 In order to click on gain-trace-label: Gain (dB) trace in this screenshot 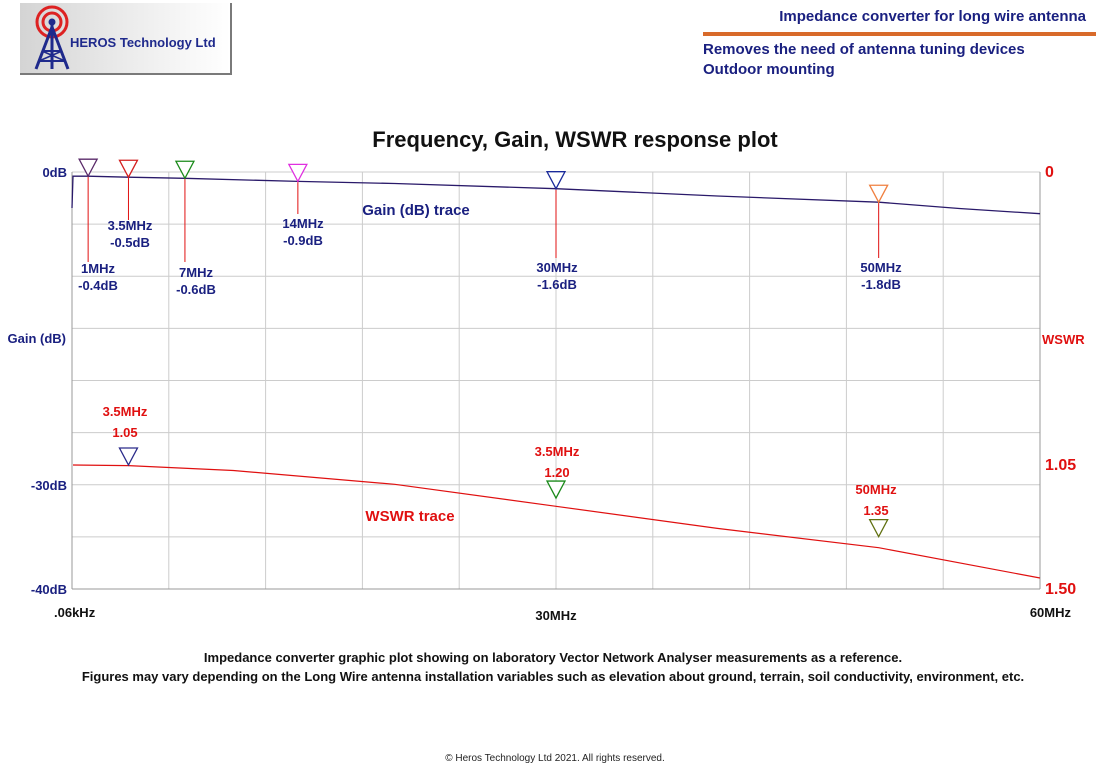, I will do `click(416, 210)`.